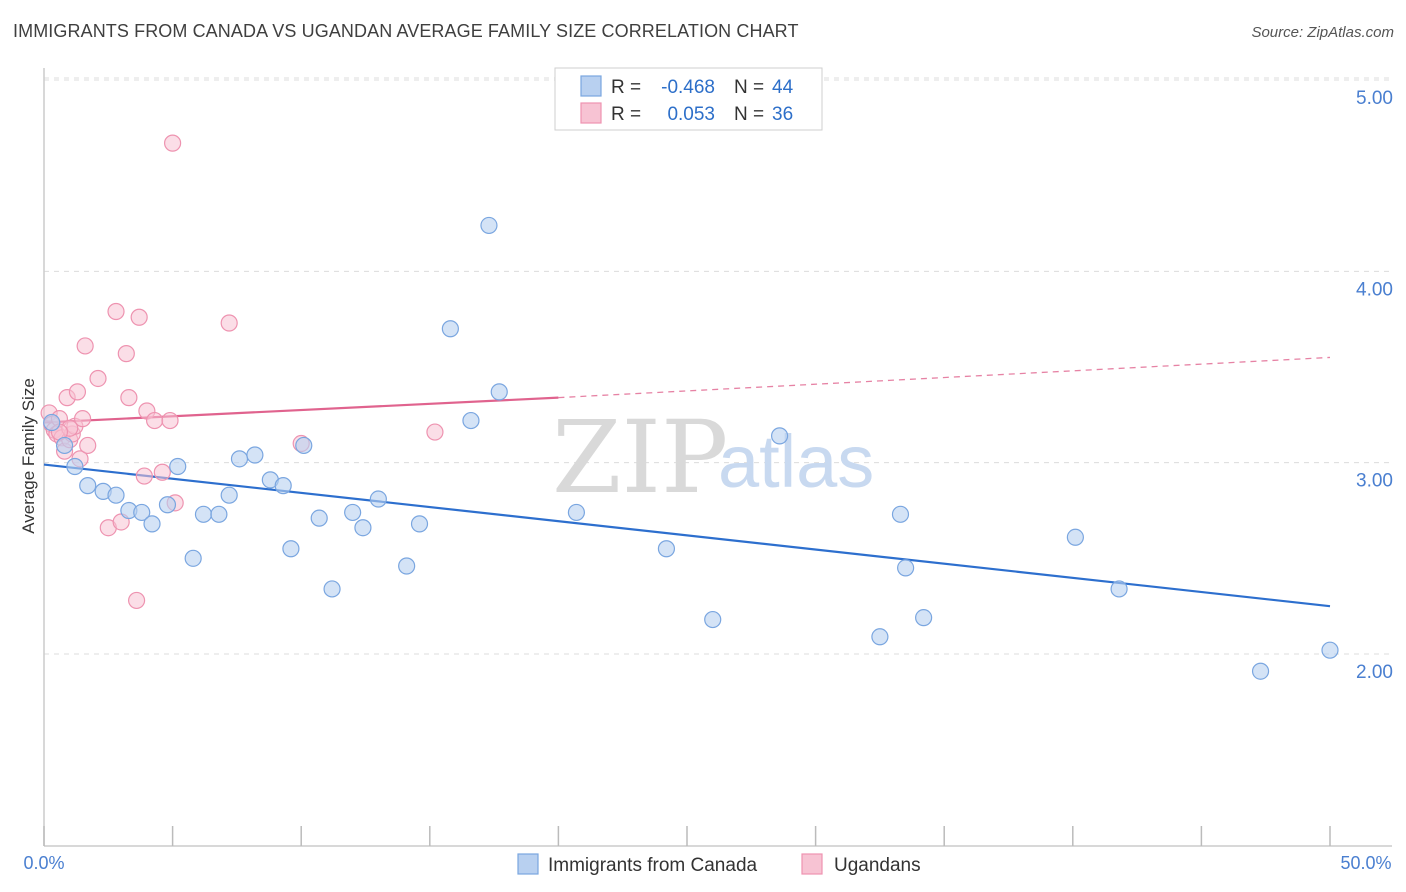 The height and width of the screenshot is (892, 1406). What do you see at coordinates (1322, 32) in the screenshot?
I see `source-note: Source: ZipAtlas.com` at bounding box center [1322, 32].